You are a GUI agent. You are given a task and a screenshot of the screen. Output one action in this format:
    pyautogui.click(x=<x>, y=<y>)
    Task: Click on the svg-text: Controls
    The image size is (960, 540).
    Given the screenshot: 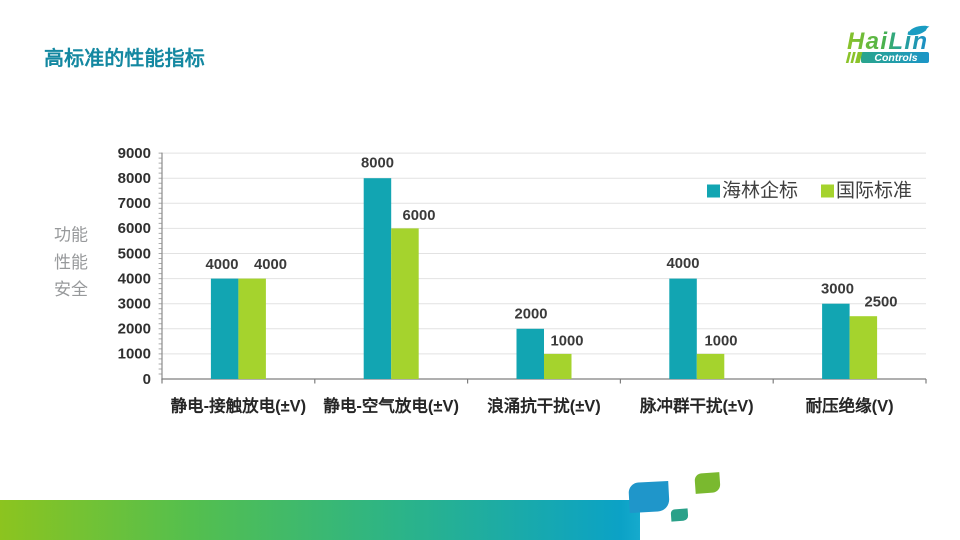 What is the action you would take?
    pyautogui.click(x=895, y=58)
    